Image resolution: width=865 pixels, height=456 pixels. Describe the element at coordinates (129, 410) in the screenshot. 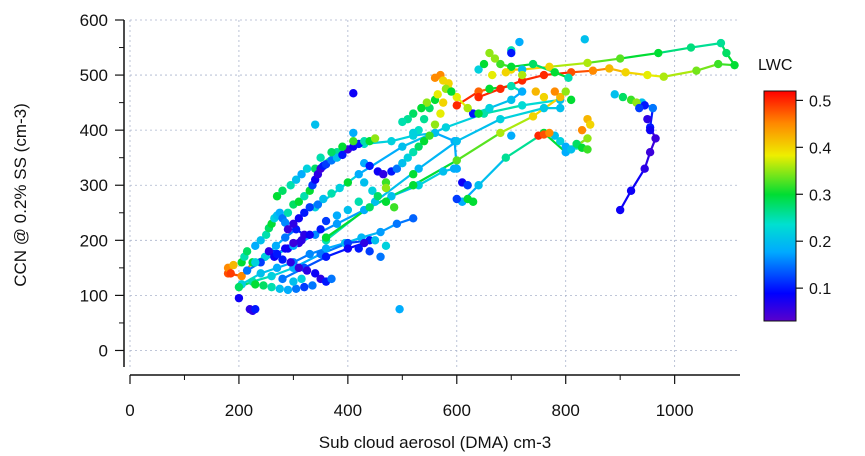

I see `x-tick-label: 0` at that location.